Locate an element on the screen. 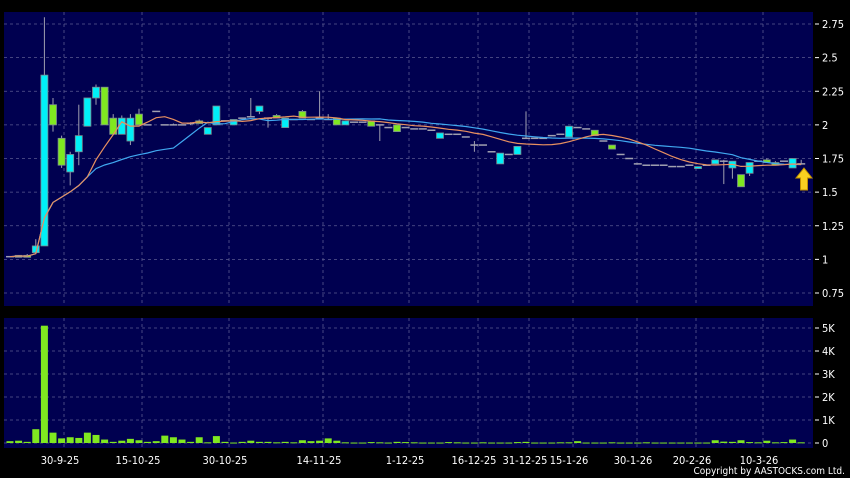 Image resolution: width=850 pixels, height=478 pixels. volume-tick-label: 2K is located at coordinates (828, 397).